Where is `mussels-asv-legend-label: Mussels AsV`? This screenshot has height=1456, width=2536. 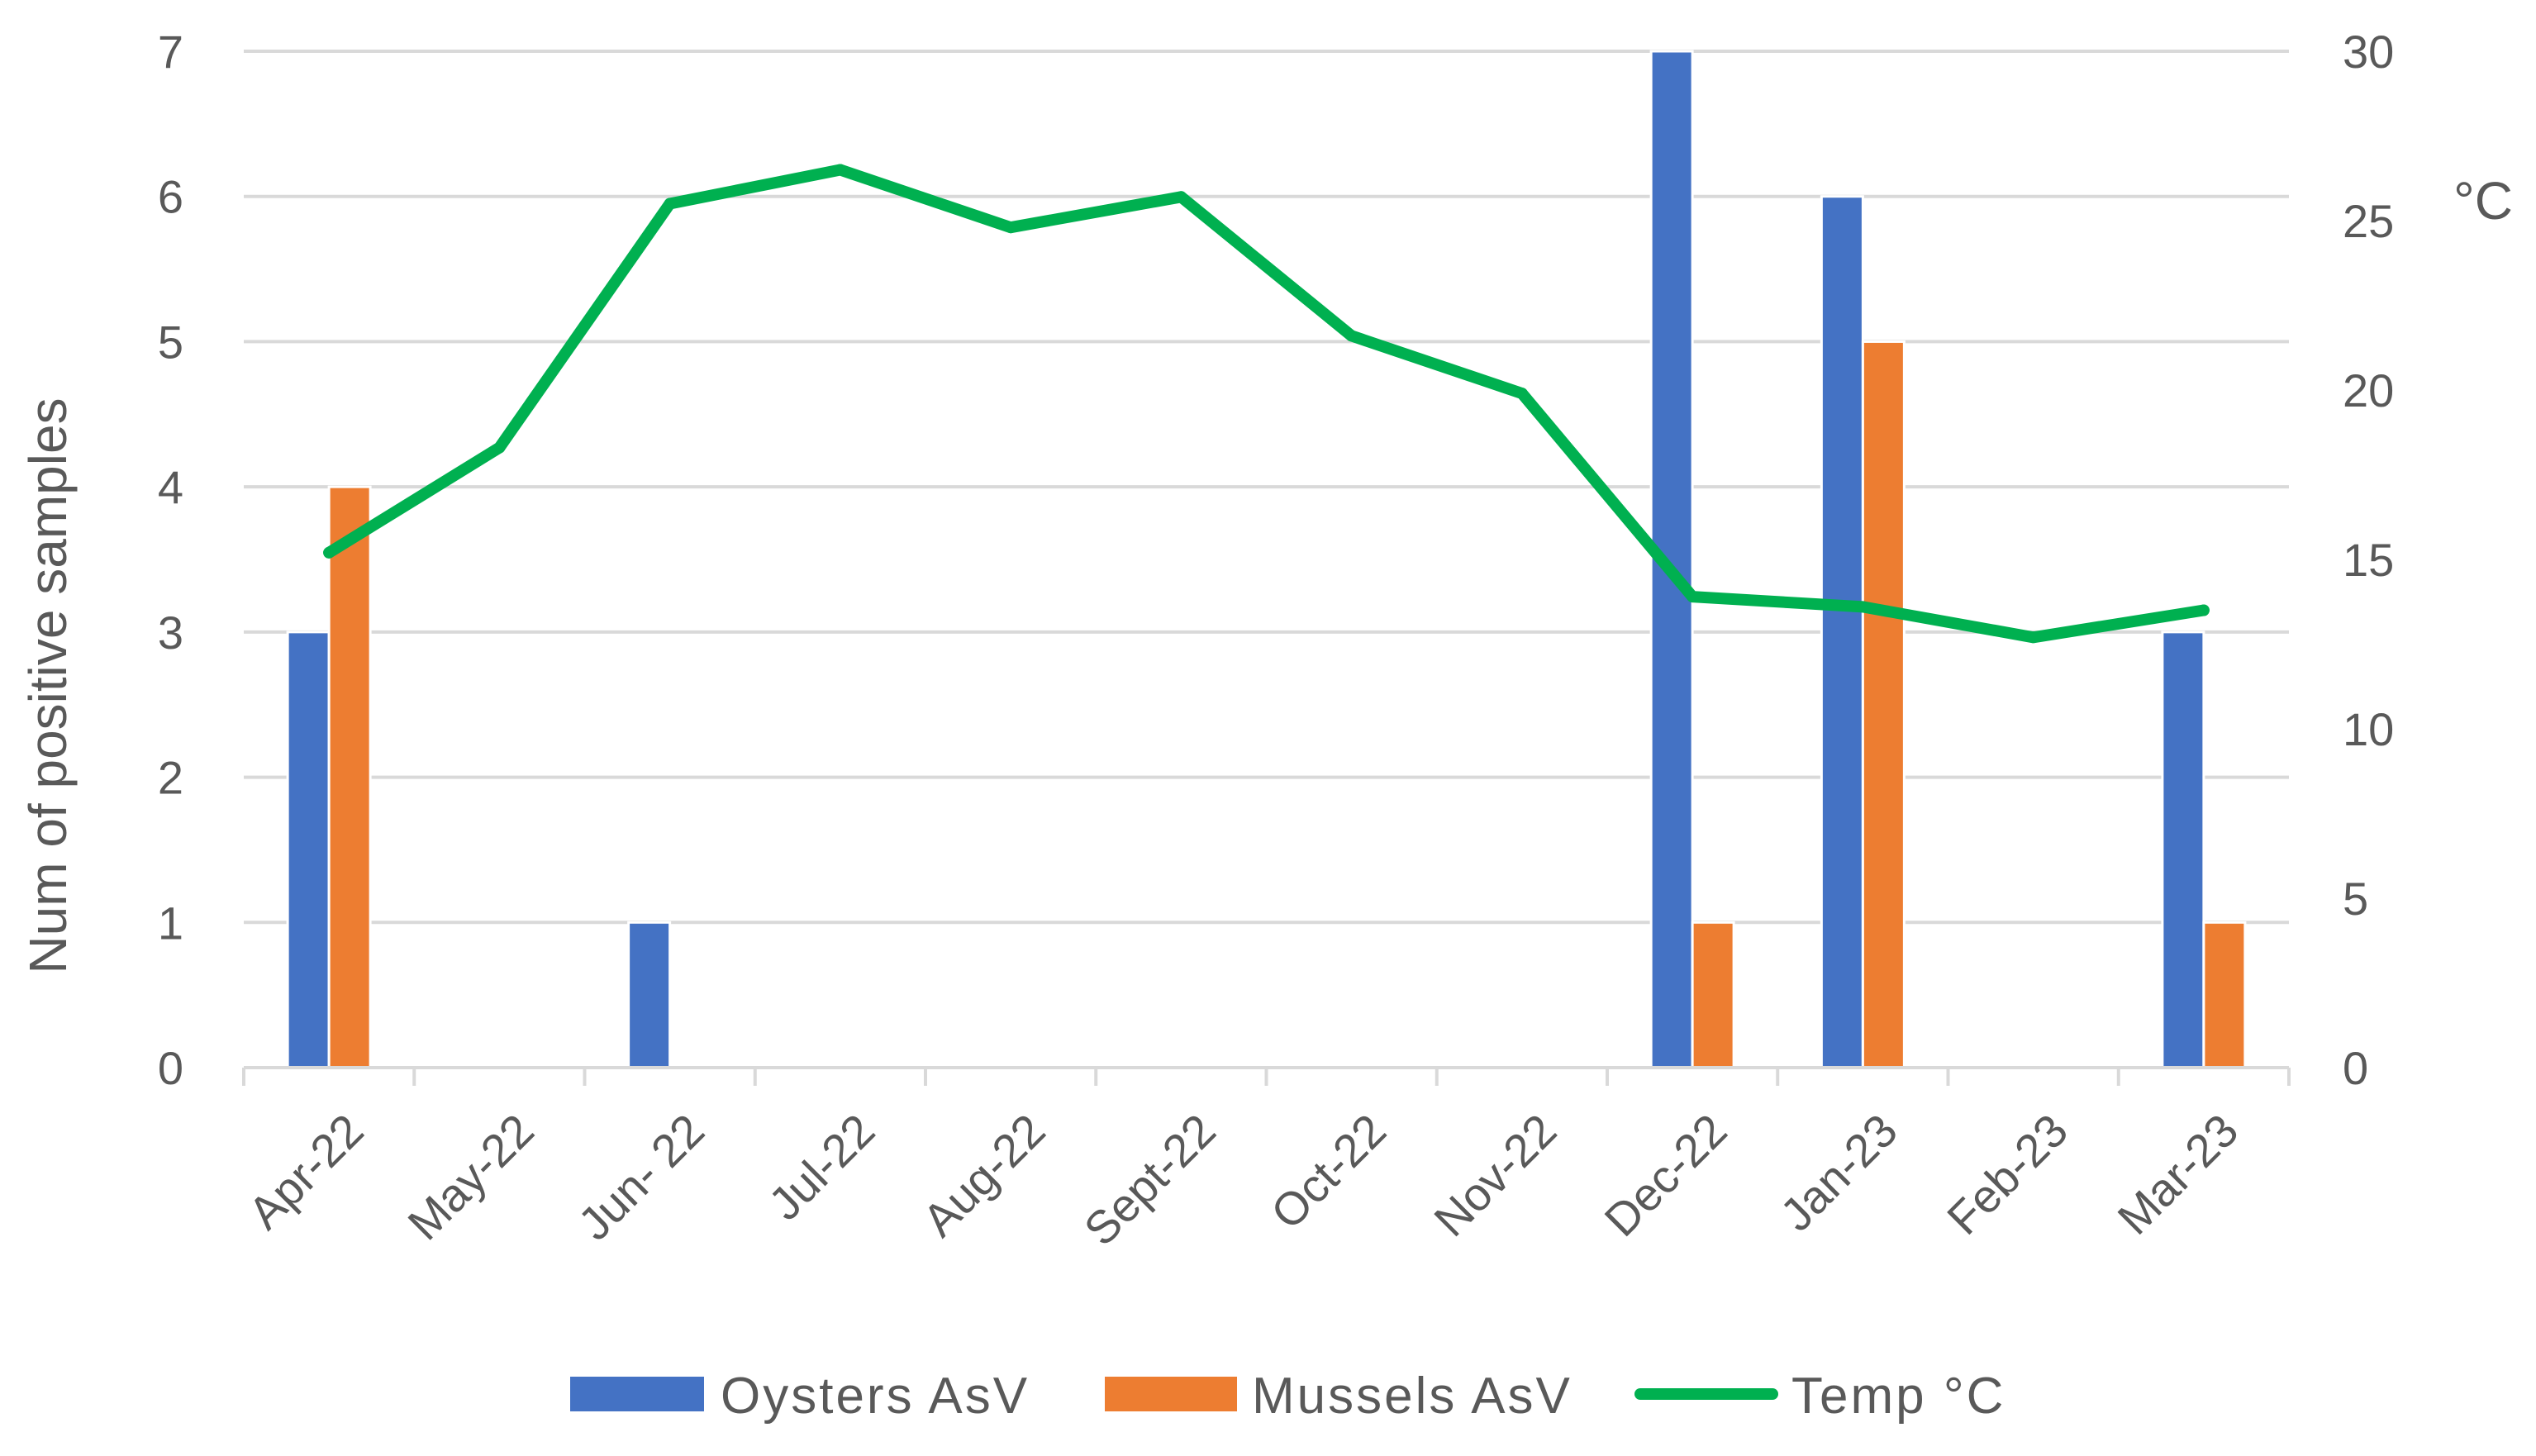
mussels-asv-legend-label: Mussels AsV is located at coordinates (1412, 1396).